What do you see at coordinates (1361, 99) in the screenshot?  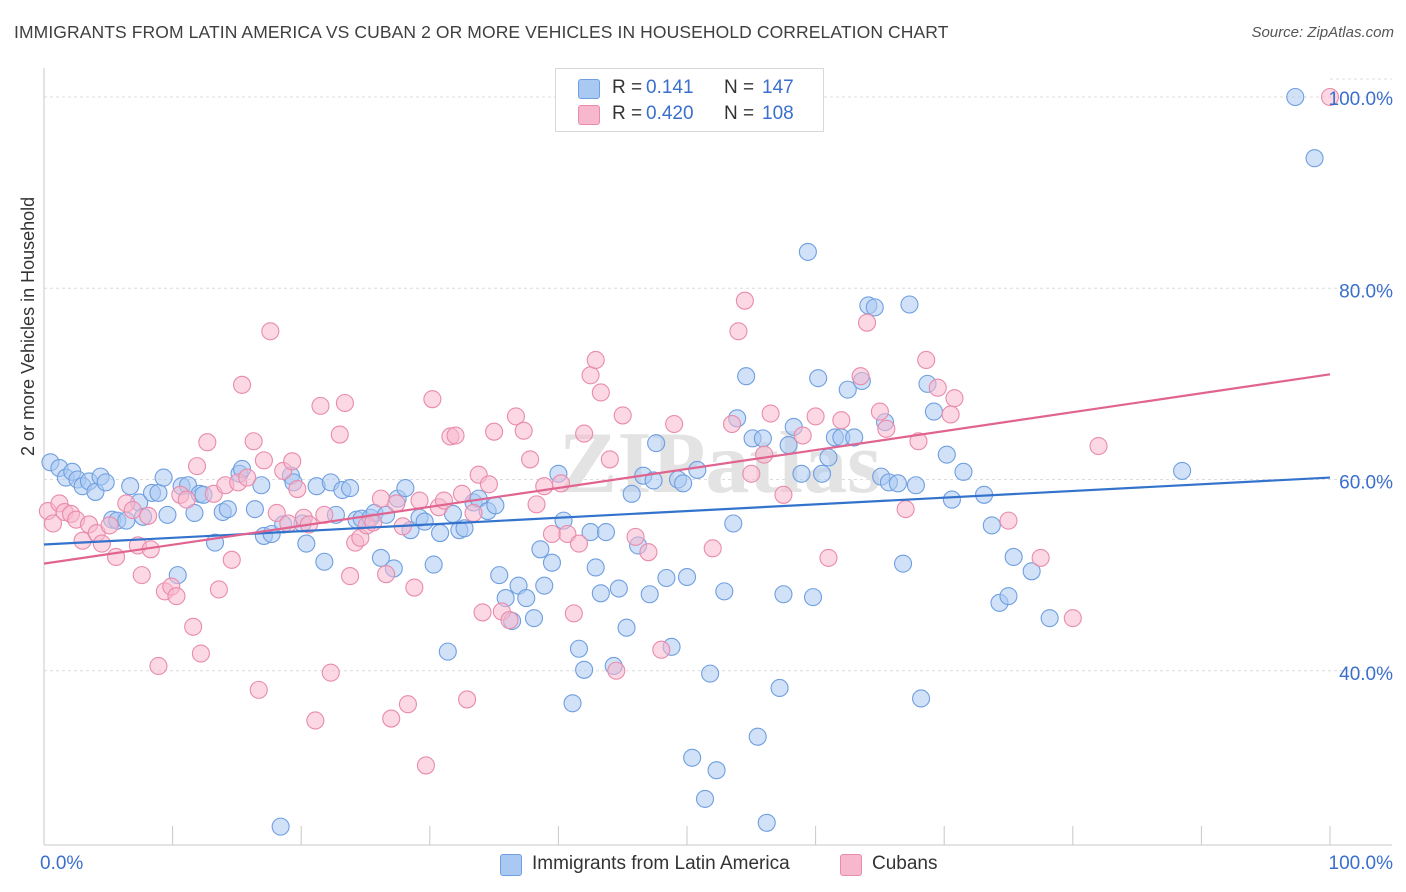 I see `y-tick-label: 100.0%` at bounding box center [1361, 99].